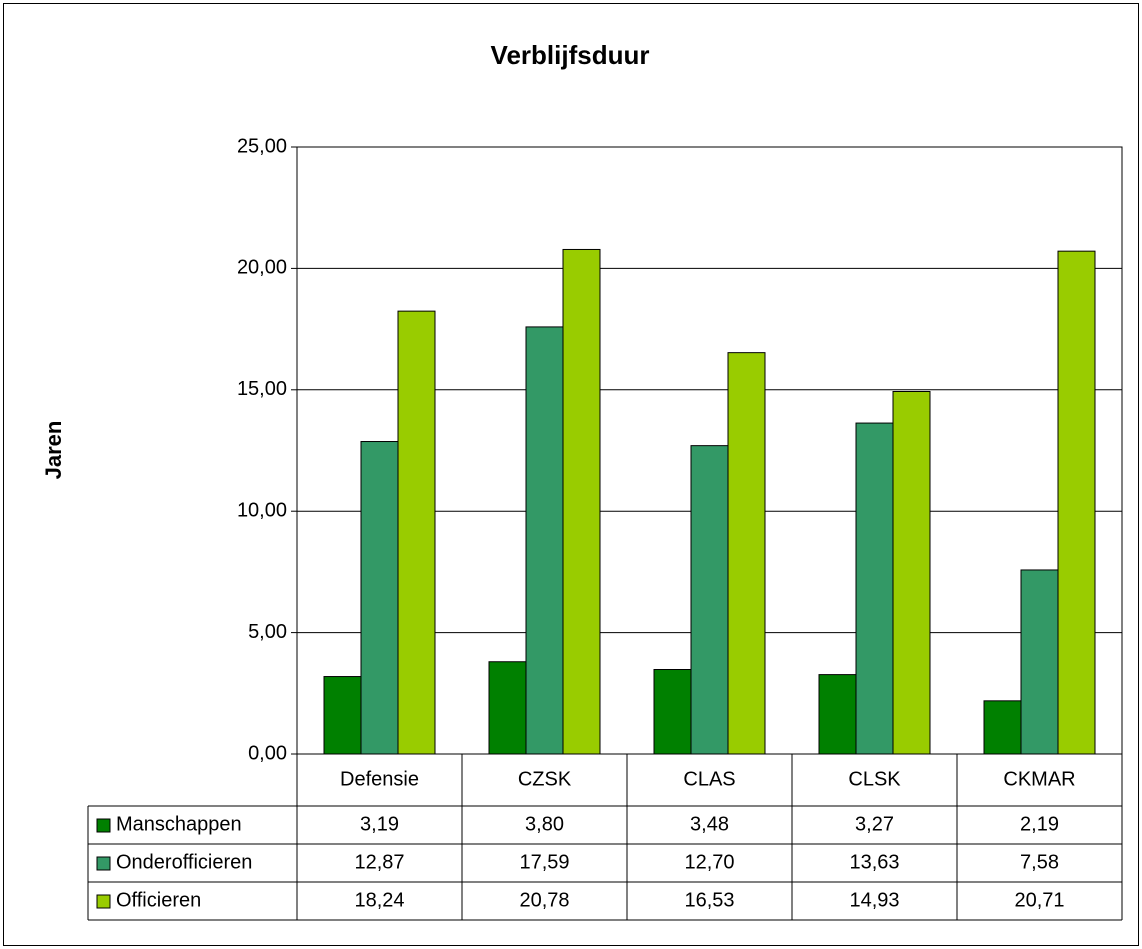 The height and width of the screenshot is (949, 1142). Describe the element at coordinates (709, 862) in the screenshot. I see `table-cell: 12,70` at that location.